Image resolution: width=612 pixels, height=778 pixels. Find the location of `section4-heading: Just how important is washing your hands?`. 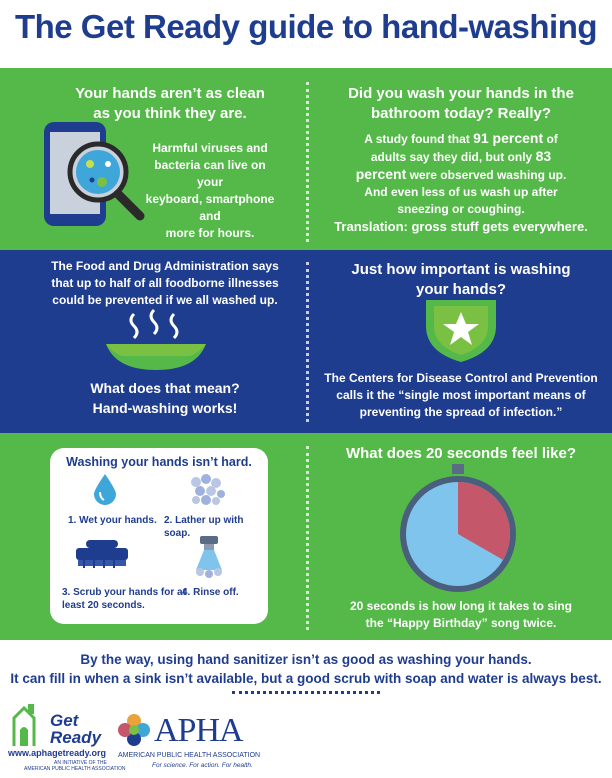

section4-heading: Just how important is washing your hands? is located at coordinates (461, 279).